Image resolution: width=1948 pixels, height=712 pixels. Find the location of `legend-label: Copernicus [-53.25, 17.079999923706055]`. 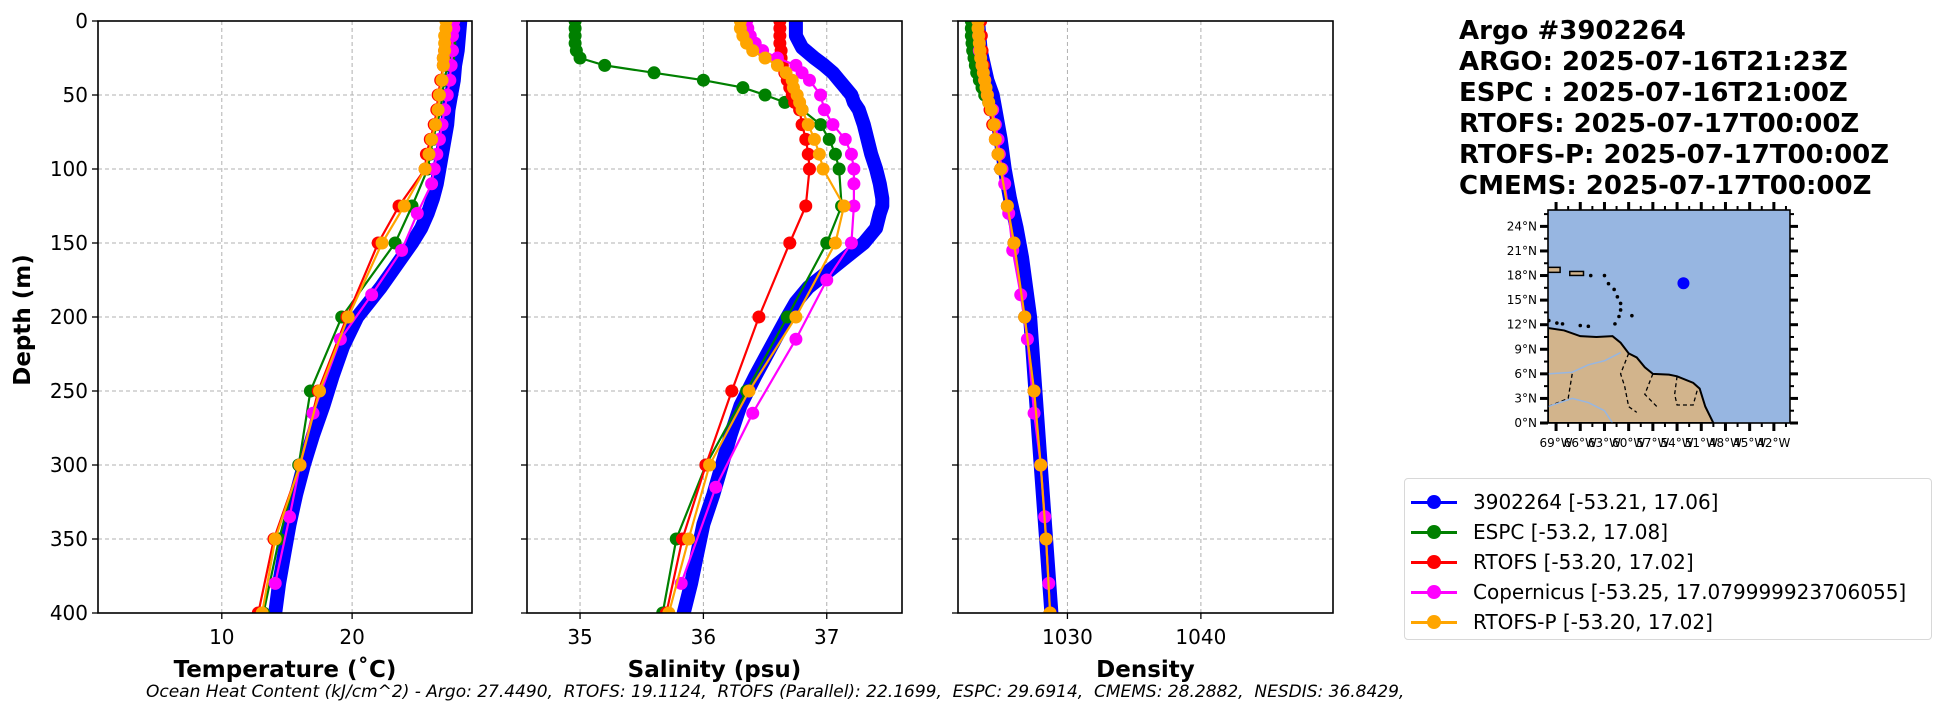

legend-label: Copernicus [-53.25, 17.079999923706055] is located at coordinates (1690, 592).